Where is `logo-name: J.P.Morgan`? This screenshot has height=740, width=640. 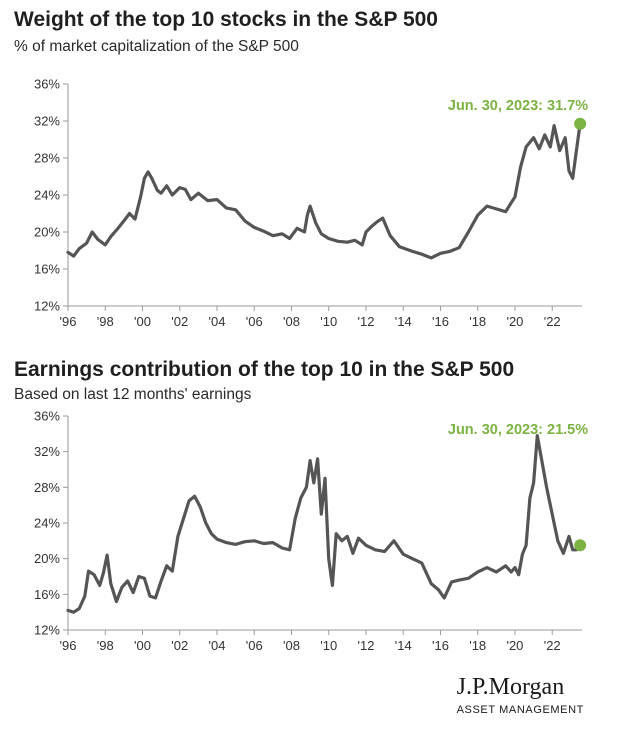
logo-name: J.P.Morgan is located at coordinates (510, 687).